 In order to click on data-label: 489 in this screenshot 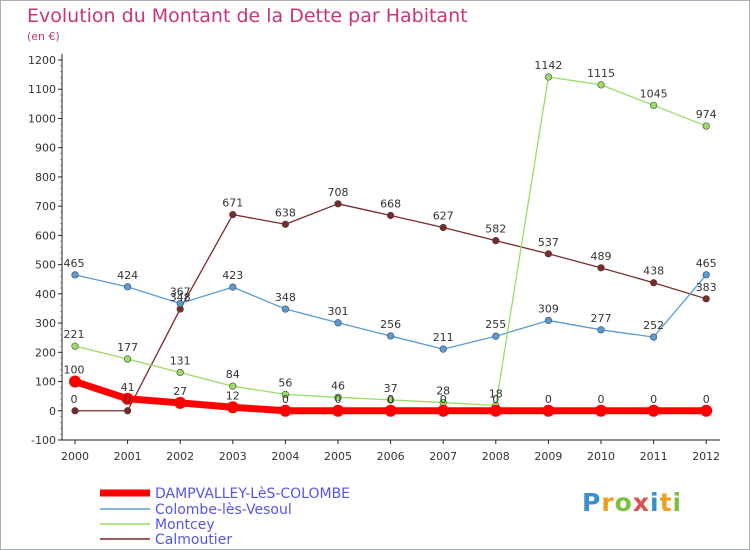, I will do `click(601, 256)`.